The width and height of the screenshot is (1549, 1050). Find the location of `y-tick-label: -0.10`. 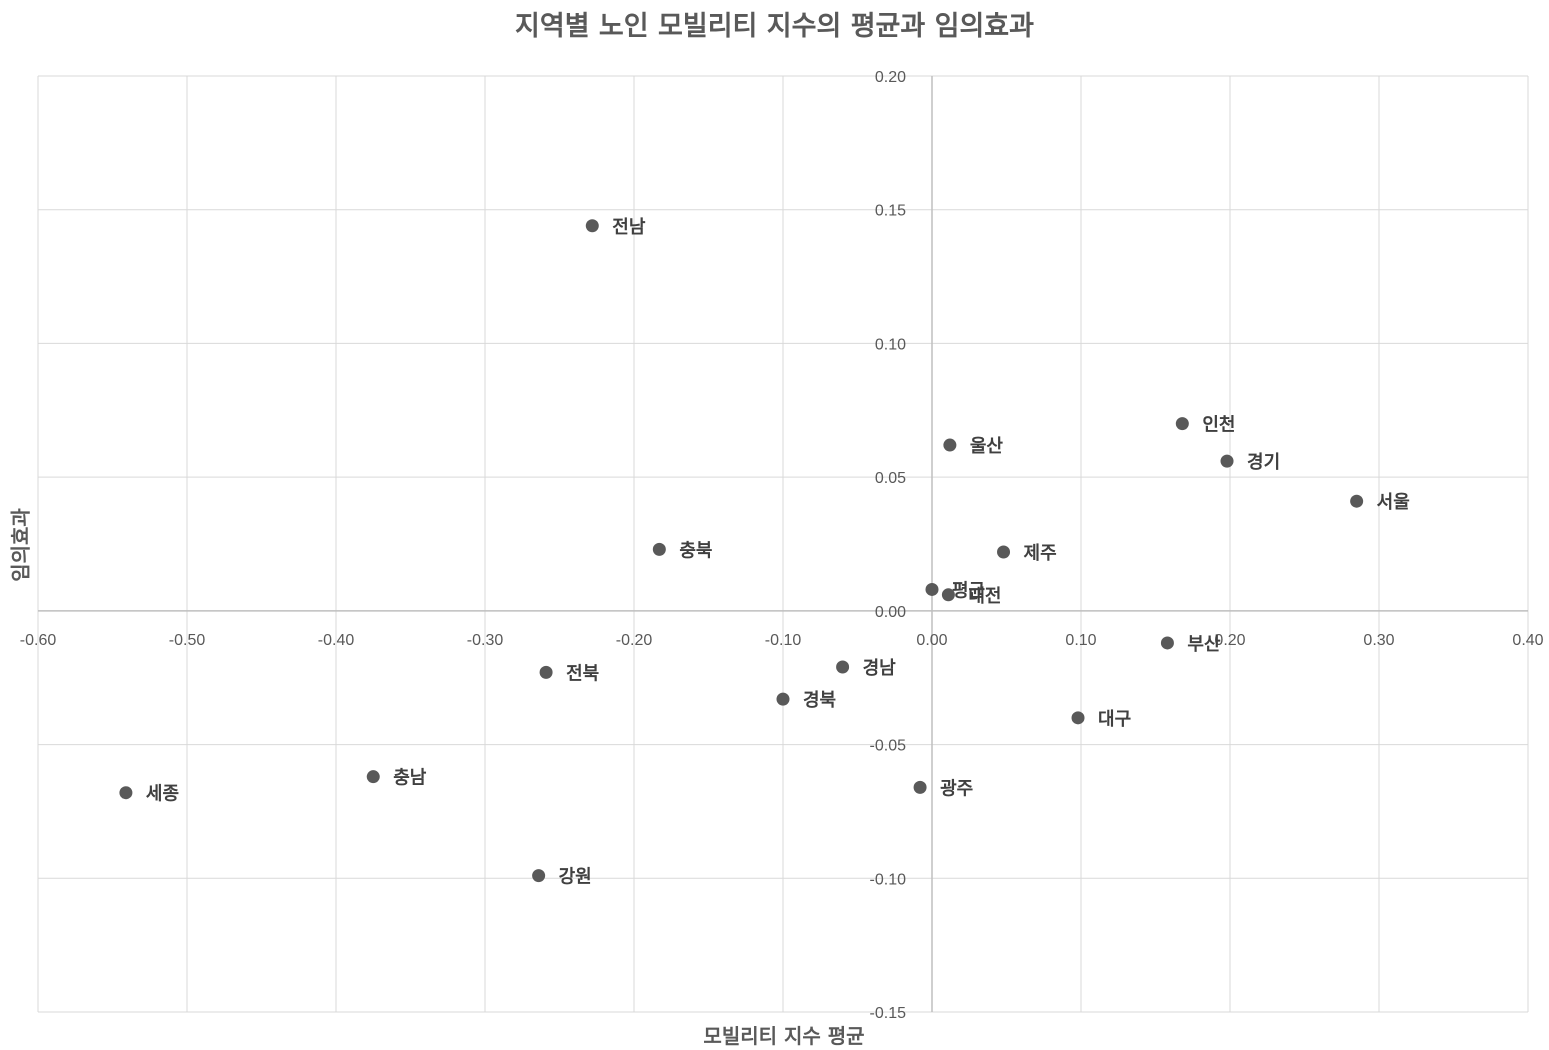

y-tick-label: -0.10 is located at coordinates (888, 879).